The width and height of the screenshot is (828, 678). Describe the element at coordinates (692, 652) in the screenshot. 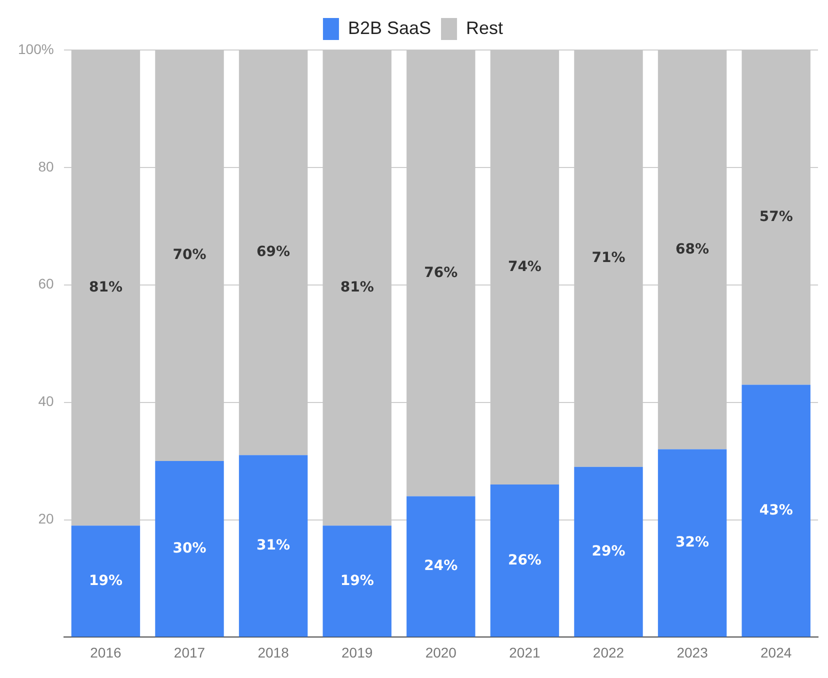

I see `x-tick-label: 2023` at that location.